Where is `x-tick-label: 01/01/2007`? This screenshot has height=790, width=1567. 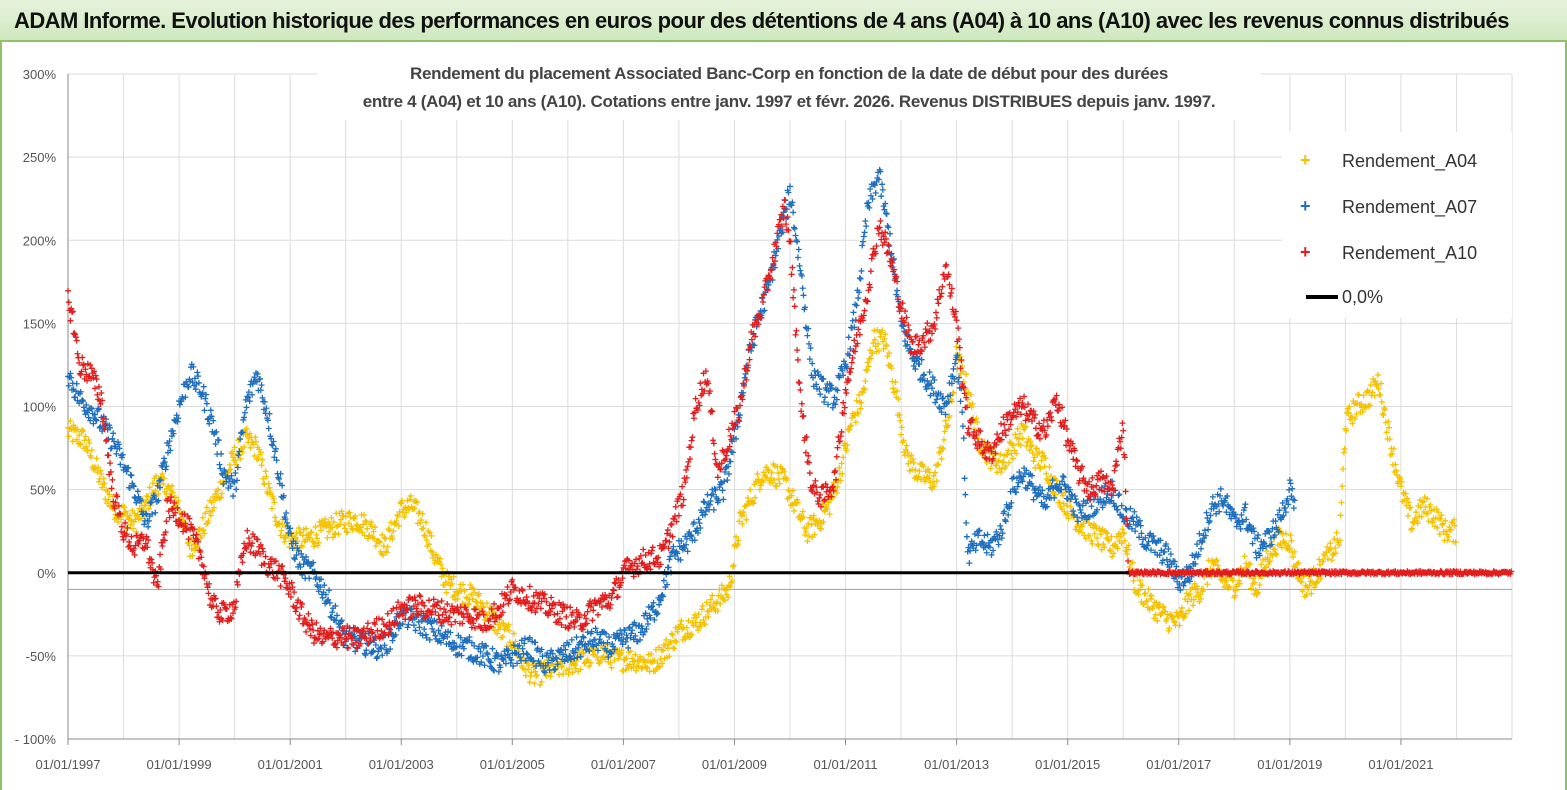
x-tick-label: 01/01/2007 is located at coordinates (623, 764).